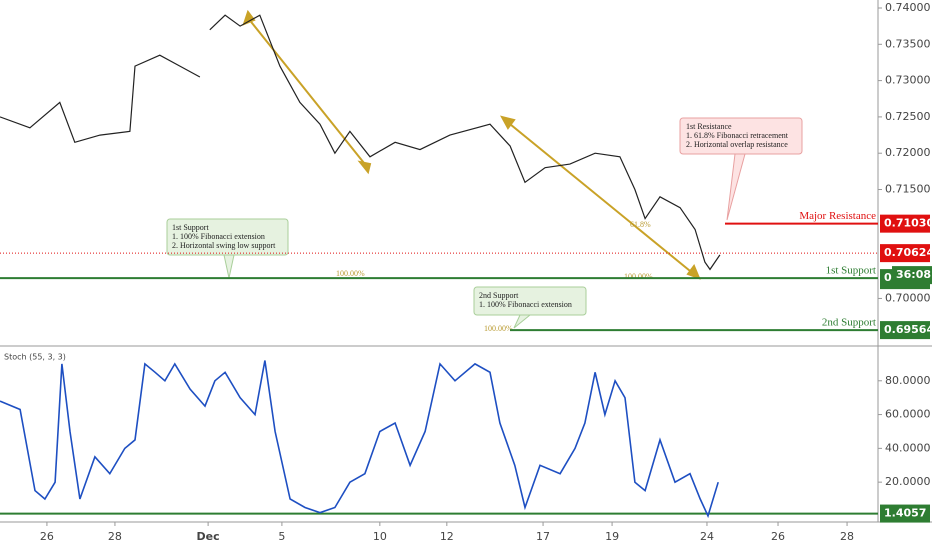  Describe the element at coordinates (908, 116) in the screenshot. I see `y-tick-label: 0.72500` at that location.